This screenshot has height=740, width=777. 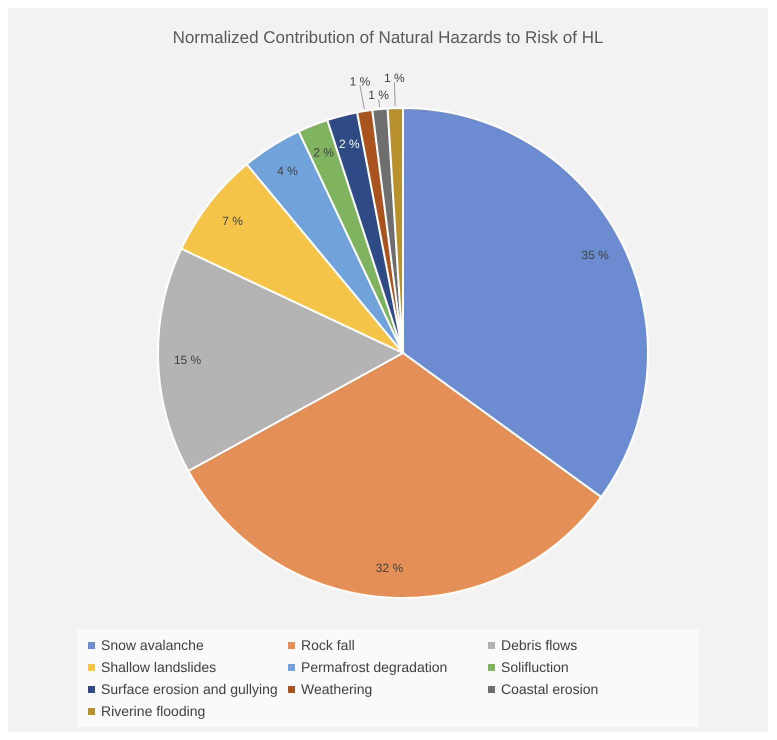 What do you see at coordinates (595, 255) in the screenshot?
I see `data-label: 35 %` at bounding box center [595, 255].